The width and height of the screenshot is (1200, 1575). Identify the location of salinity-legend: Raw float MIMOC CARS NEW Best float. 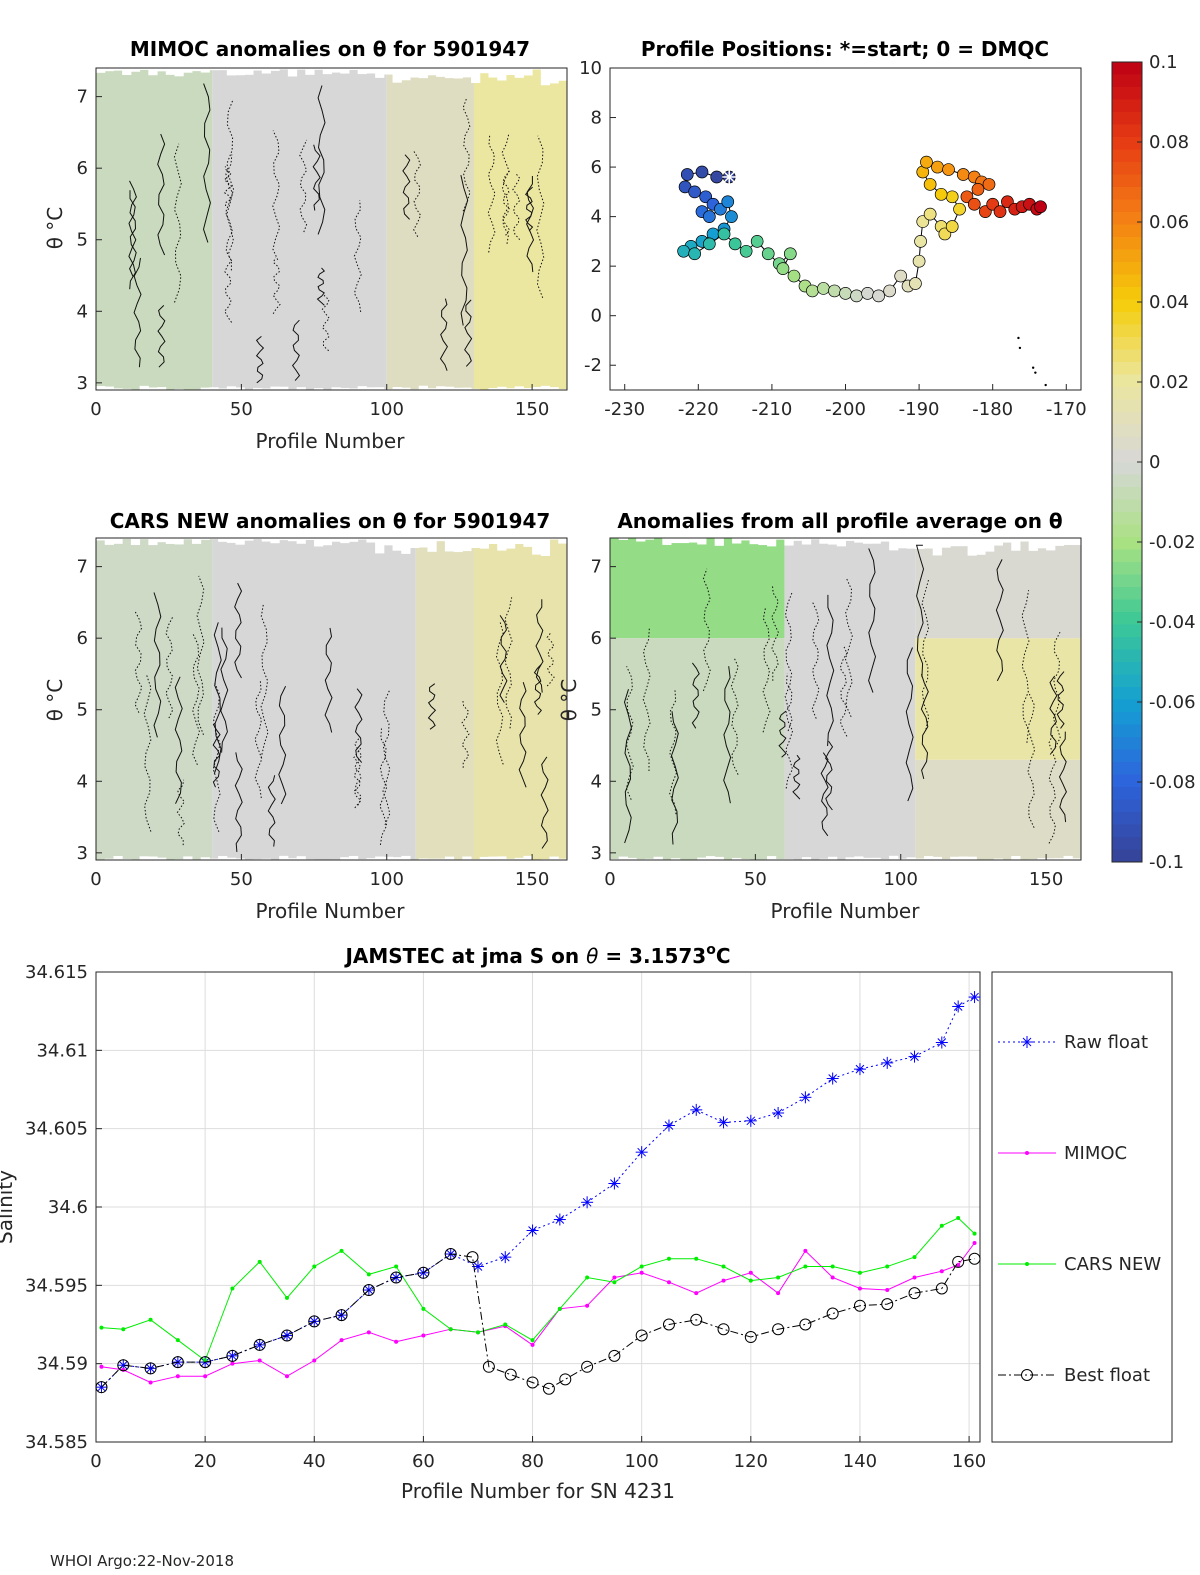
(1082, 1207).